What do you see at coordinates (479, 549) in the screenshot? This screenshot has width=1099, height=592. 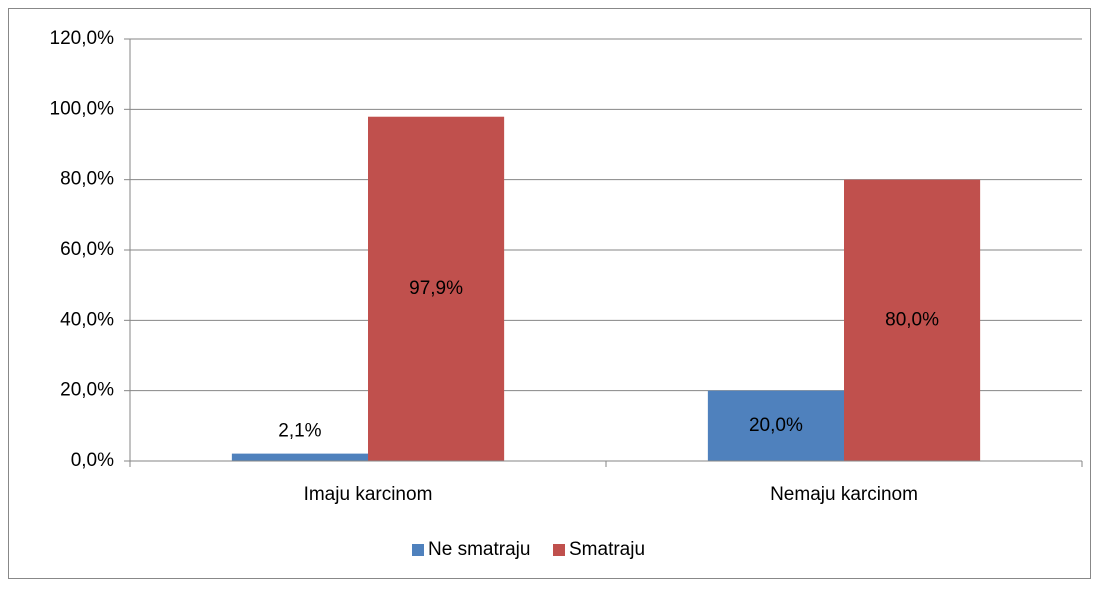 I see `legend-label: Ne smatraju` at bounding box center [479, 549].